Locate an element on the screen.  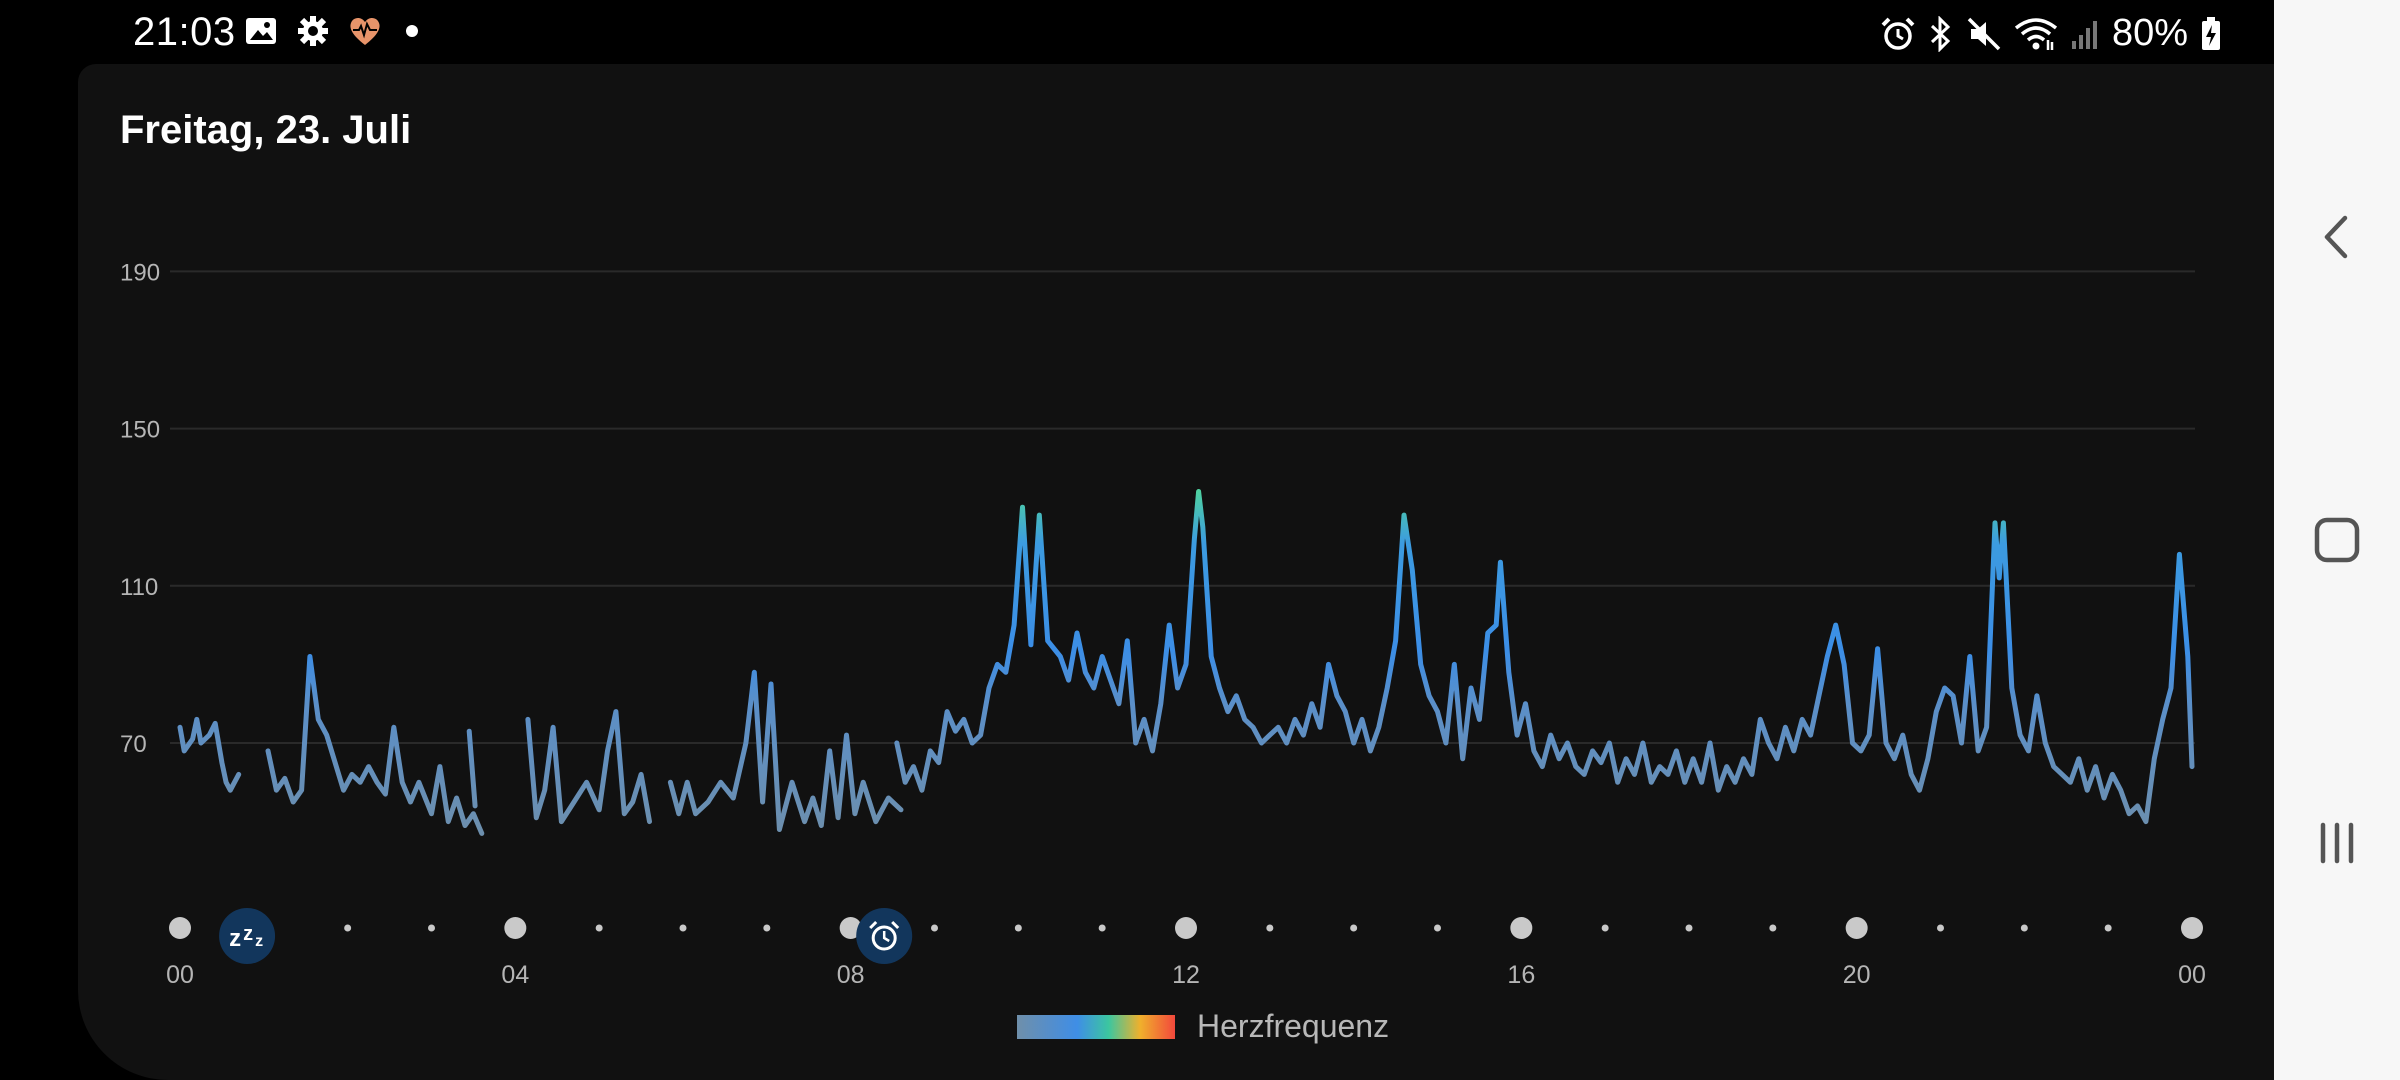
x-tick-label: 20 is located at coordinates (1857, 975).